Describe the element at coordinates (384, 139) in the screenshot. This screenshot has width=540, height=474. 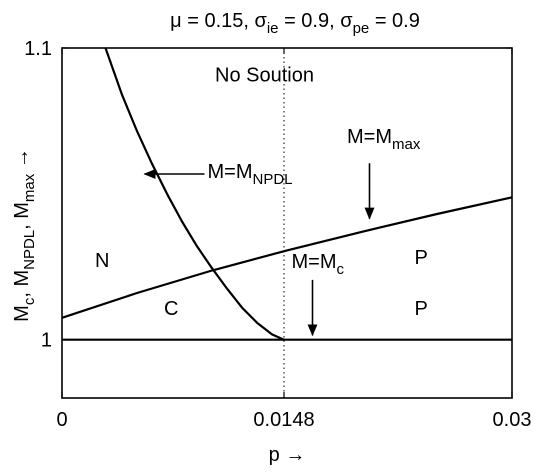
I see `label-max: M=Mmax` at that location.